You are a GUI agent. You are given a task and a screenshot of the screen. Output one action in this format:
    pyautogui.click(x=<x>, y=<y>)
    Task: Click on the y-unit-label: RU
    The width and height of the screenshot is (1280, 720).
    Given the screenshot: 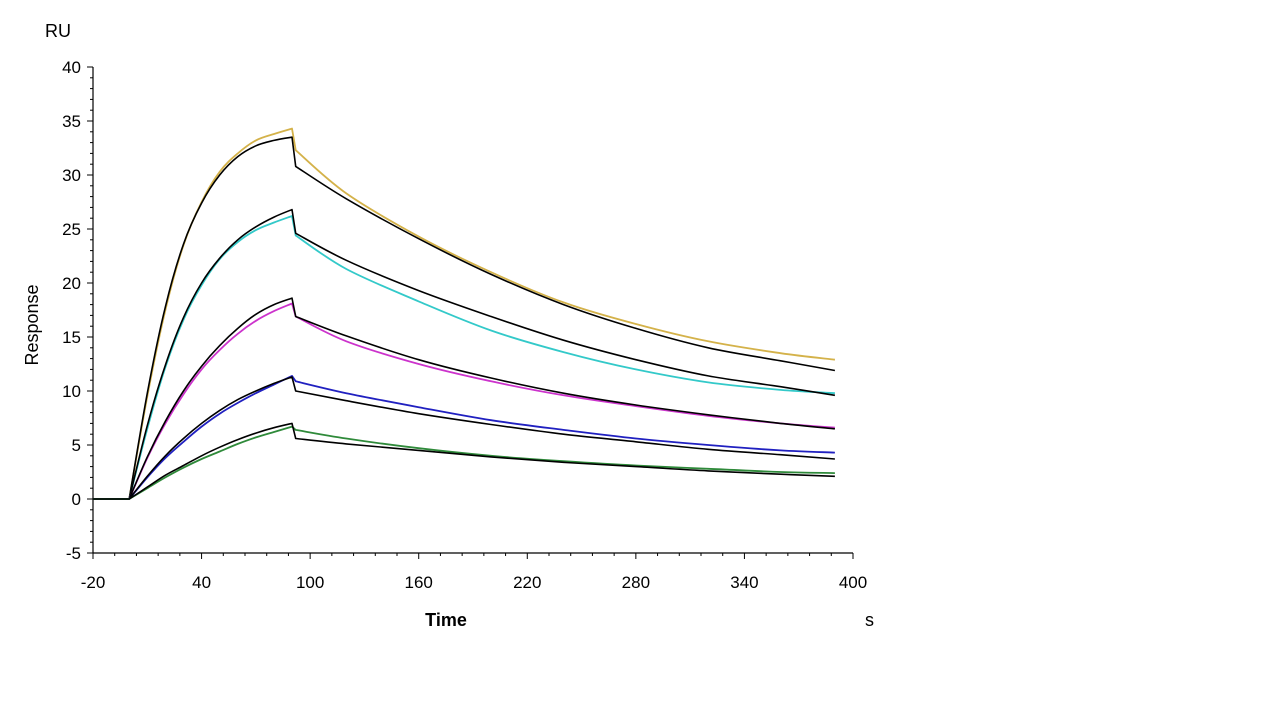 What is the action you would take?
    pyautogui.click(x=58, y=31)
    